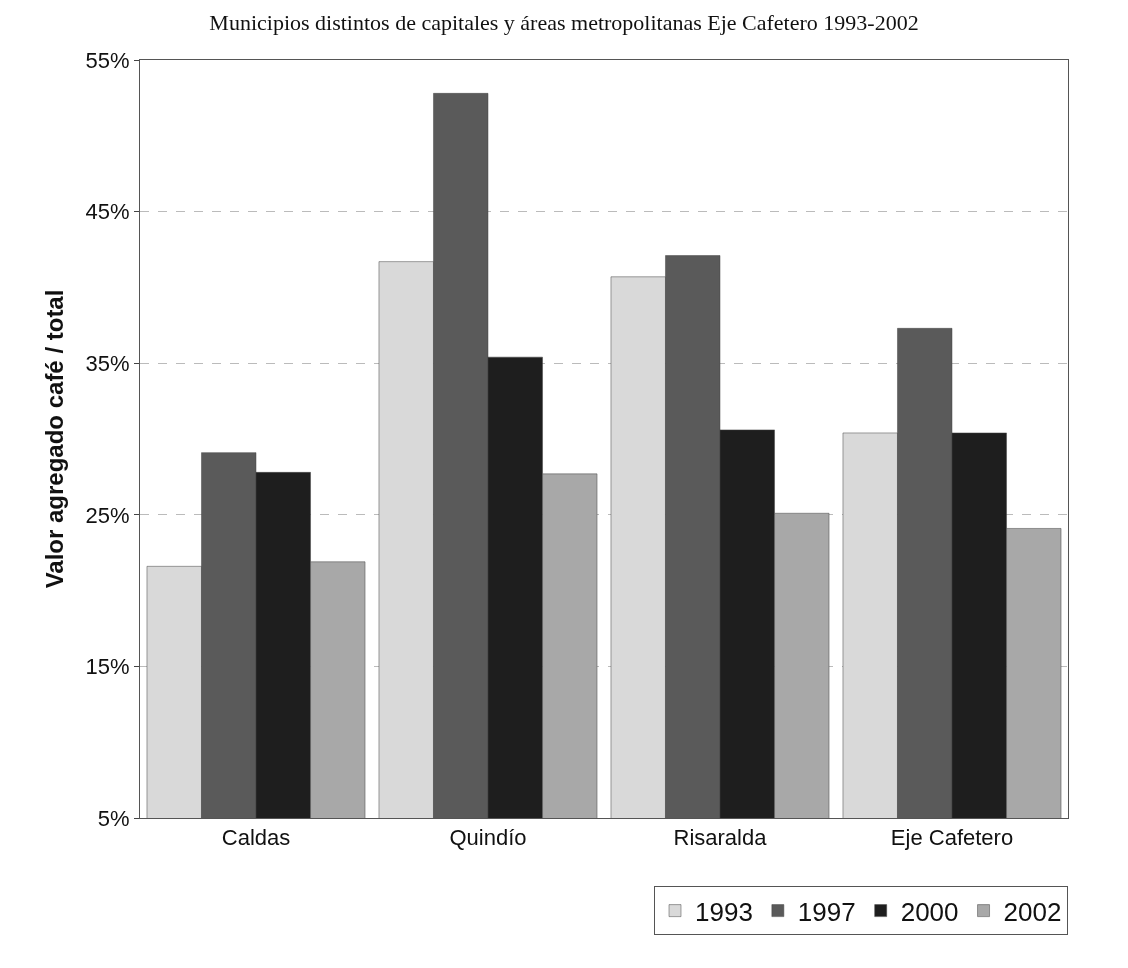  Describe the element at coordinates (564, 22) in the screenshot. I see `chart-title: Municipios distintos de capitales y áreas metropolitanas Eje Cafetero 1993-2002` at that location.